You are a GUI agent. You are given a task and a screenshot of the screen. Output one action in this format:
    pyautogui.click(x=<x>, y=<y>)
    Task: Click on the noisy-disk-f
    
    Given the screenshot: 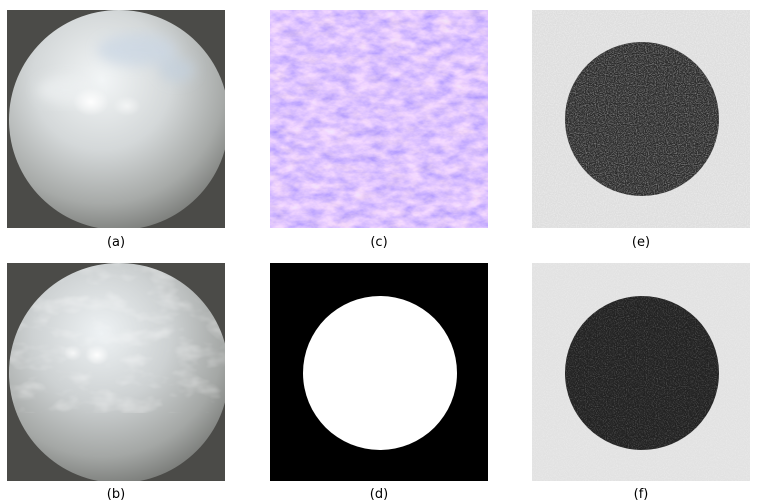 What is the action you would take?
    pyautogui.click(x=641, y=372)
    